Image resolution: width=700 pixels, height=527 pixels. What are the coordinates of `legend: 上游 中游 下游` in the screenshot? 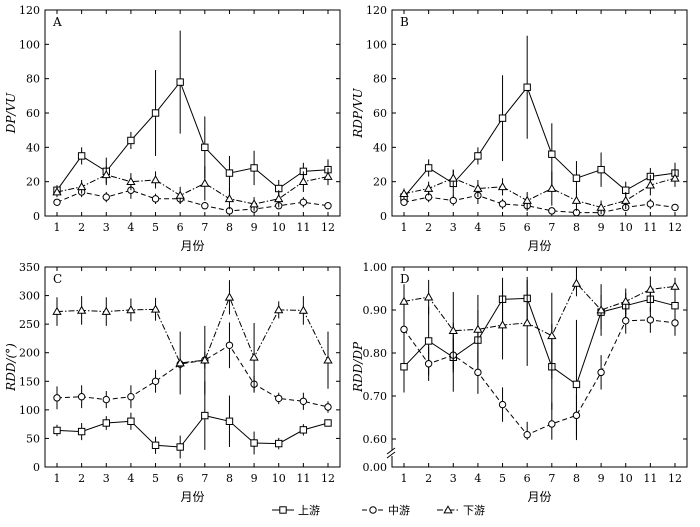 It's located at (378, 510).